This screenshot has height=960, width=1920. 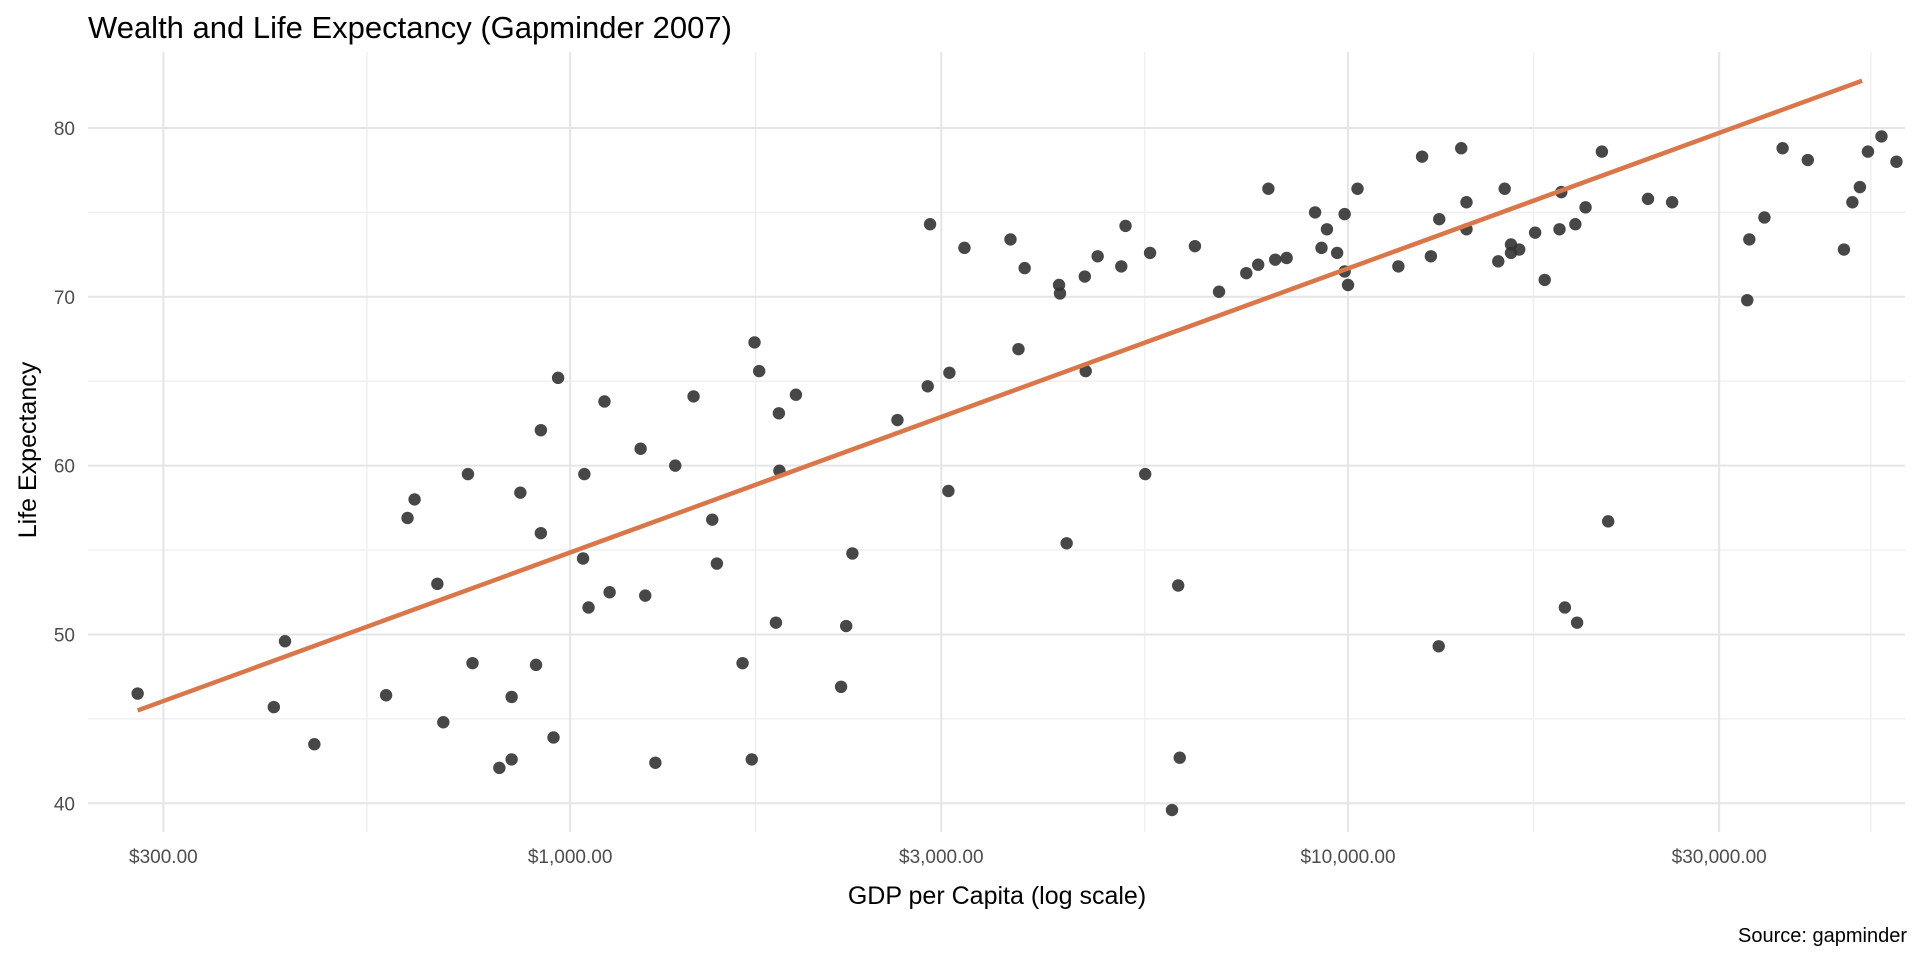 I want to click on x-tick-label: $30,000.00, so click(x=1719, y=857).